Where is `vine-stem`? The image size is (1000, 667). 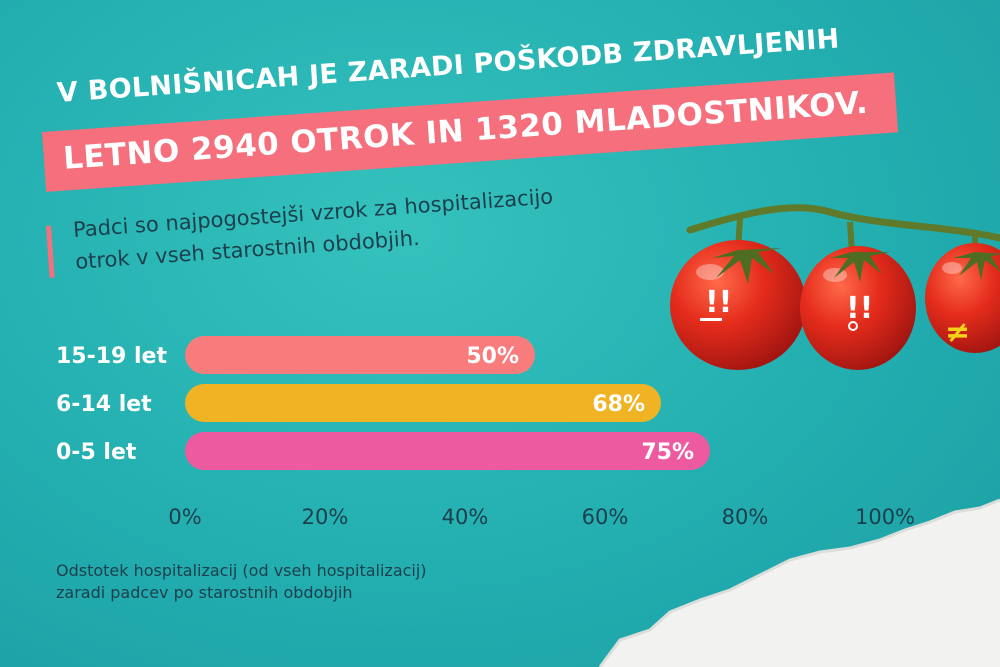
vine-stem is located at coordinates (843, 223).